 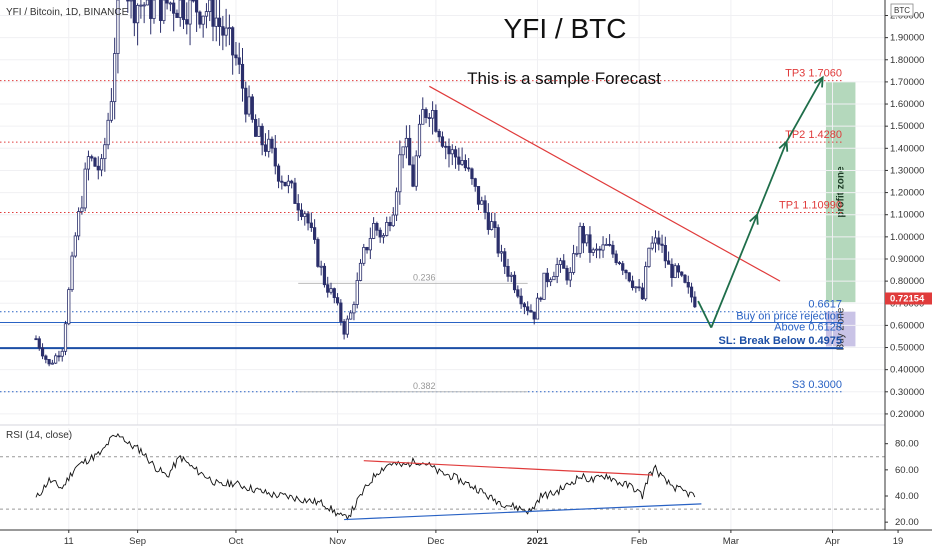 I want to click on time-tick-label: 2021, so click(x=538, y=541).